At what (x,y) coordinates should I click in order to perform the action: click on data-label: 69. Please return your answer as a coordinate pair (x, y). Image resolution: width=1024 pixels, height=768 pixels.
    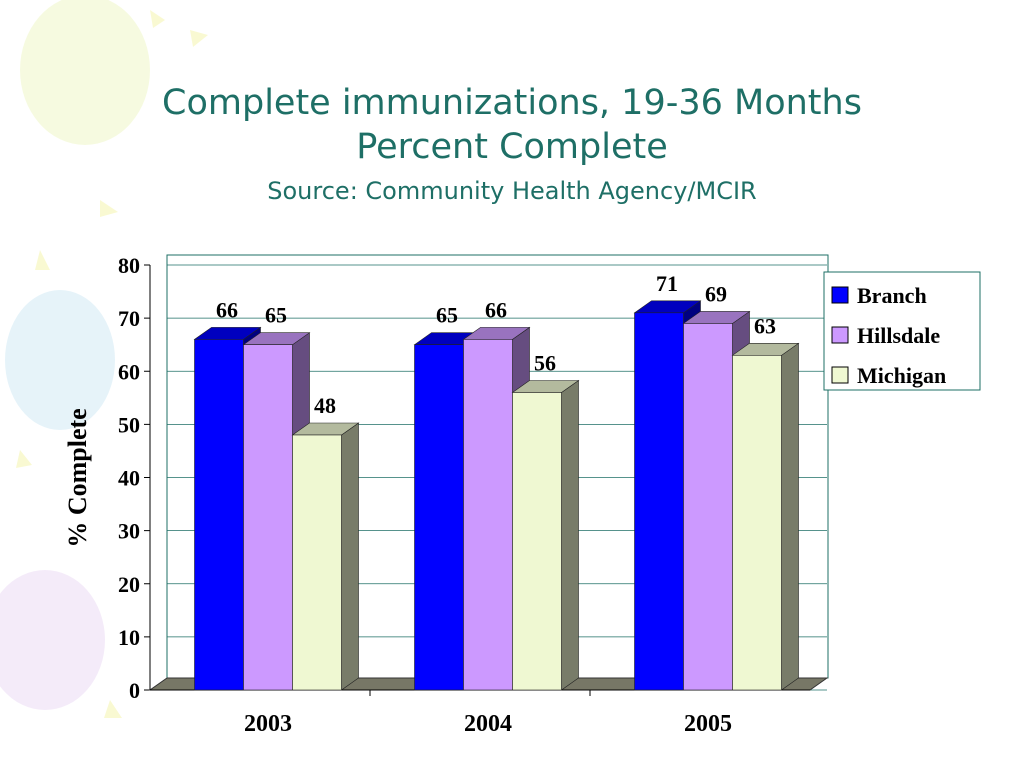
    Looking at the image, I should click on (716, 293).